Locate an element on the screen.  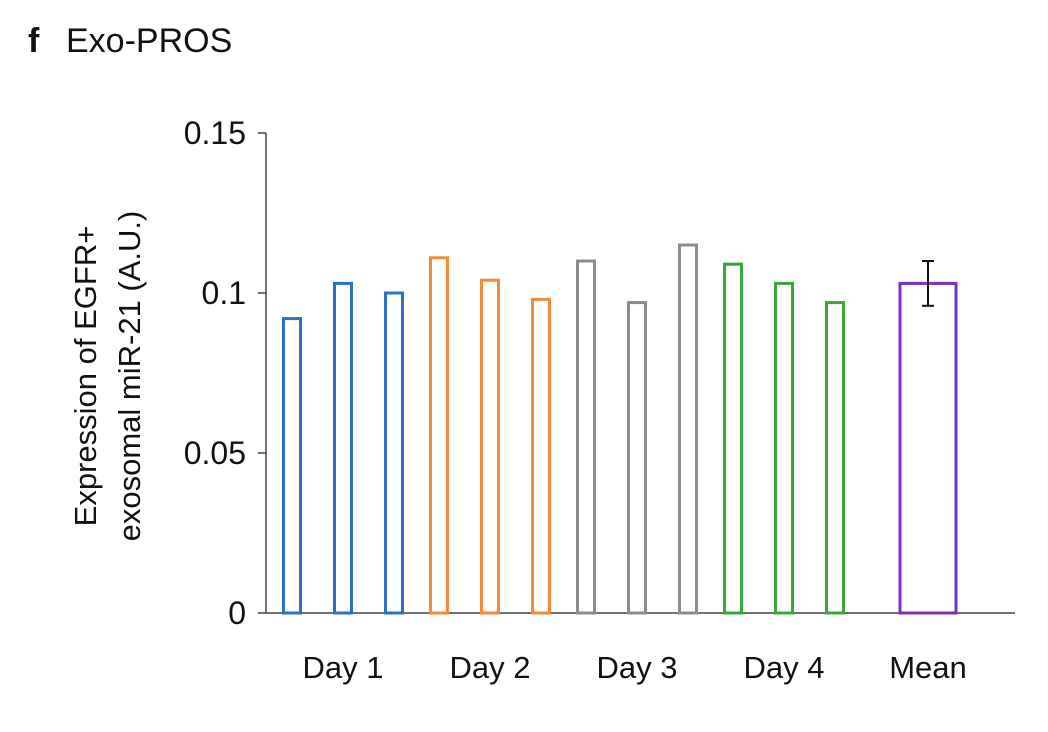
x-category-label: Mean is located at coordinates (928, 667).